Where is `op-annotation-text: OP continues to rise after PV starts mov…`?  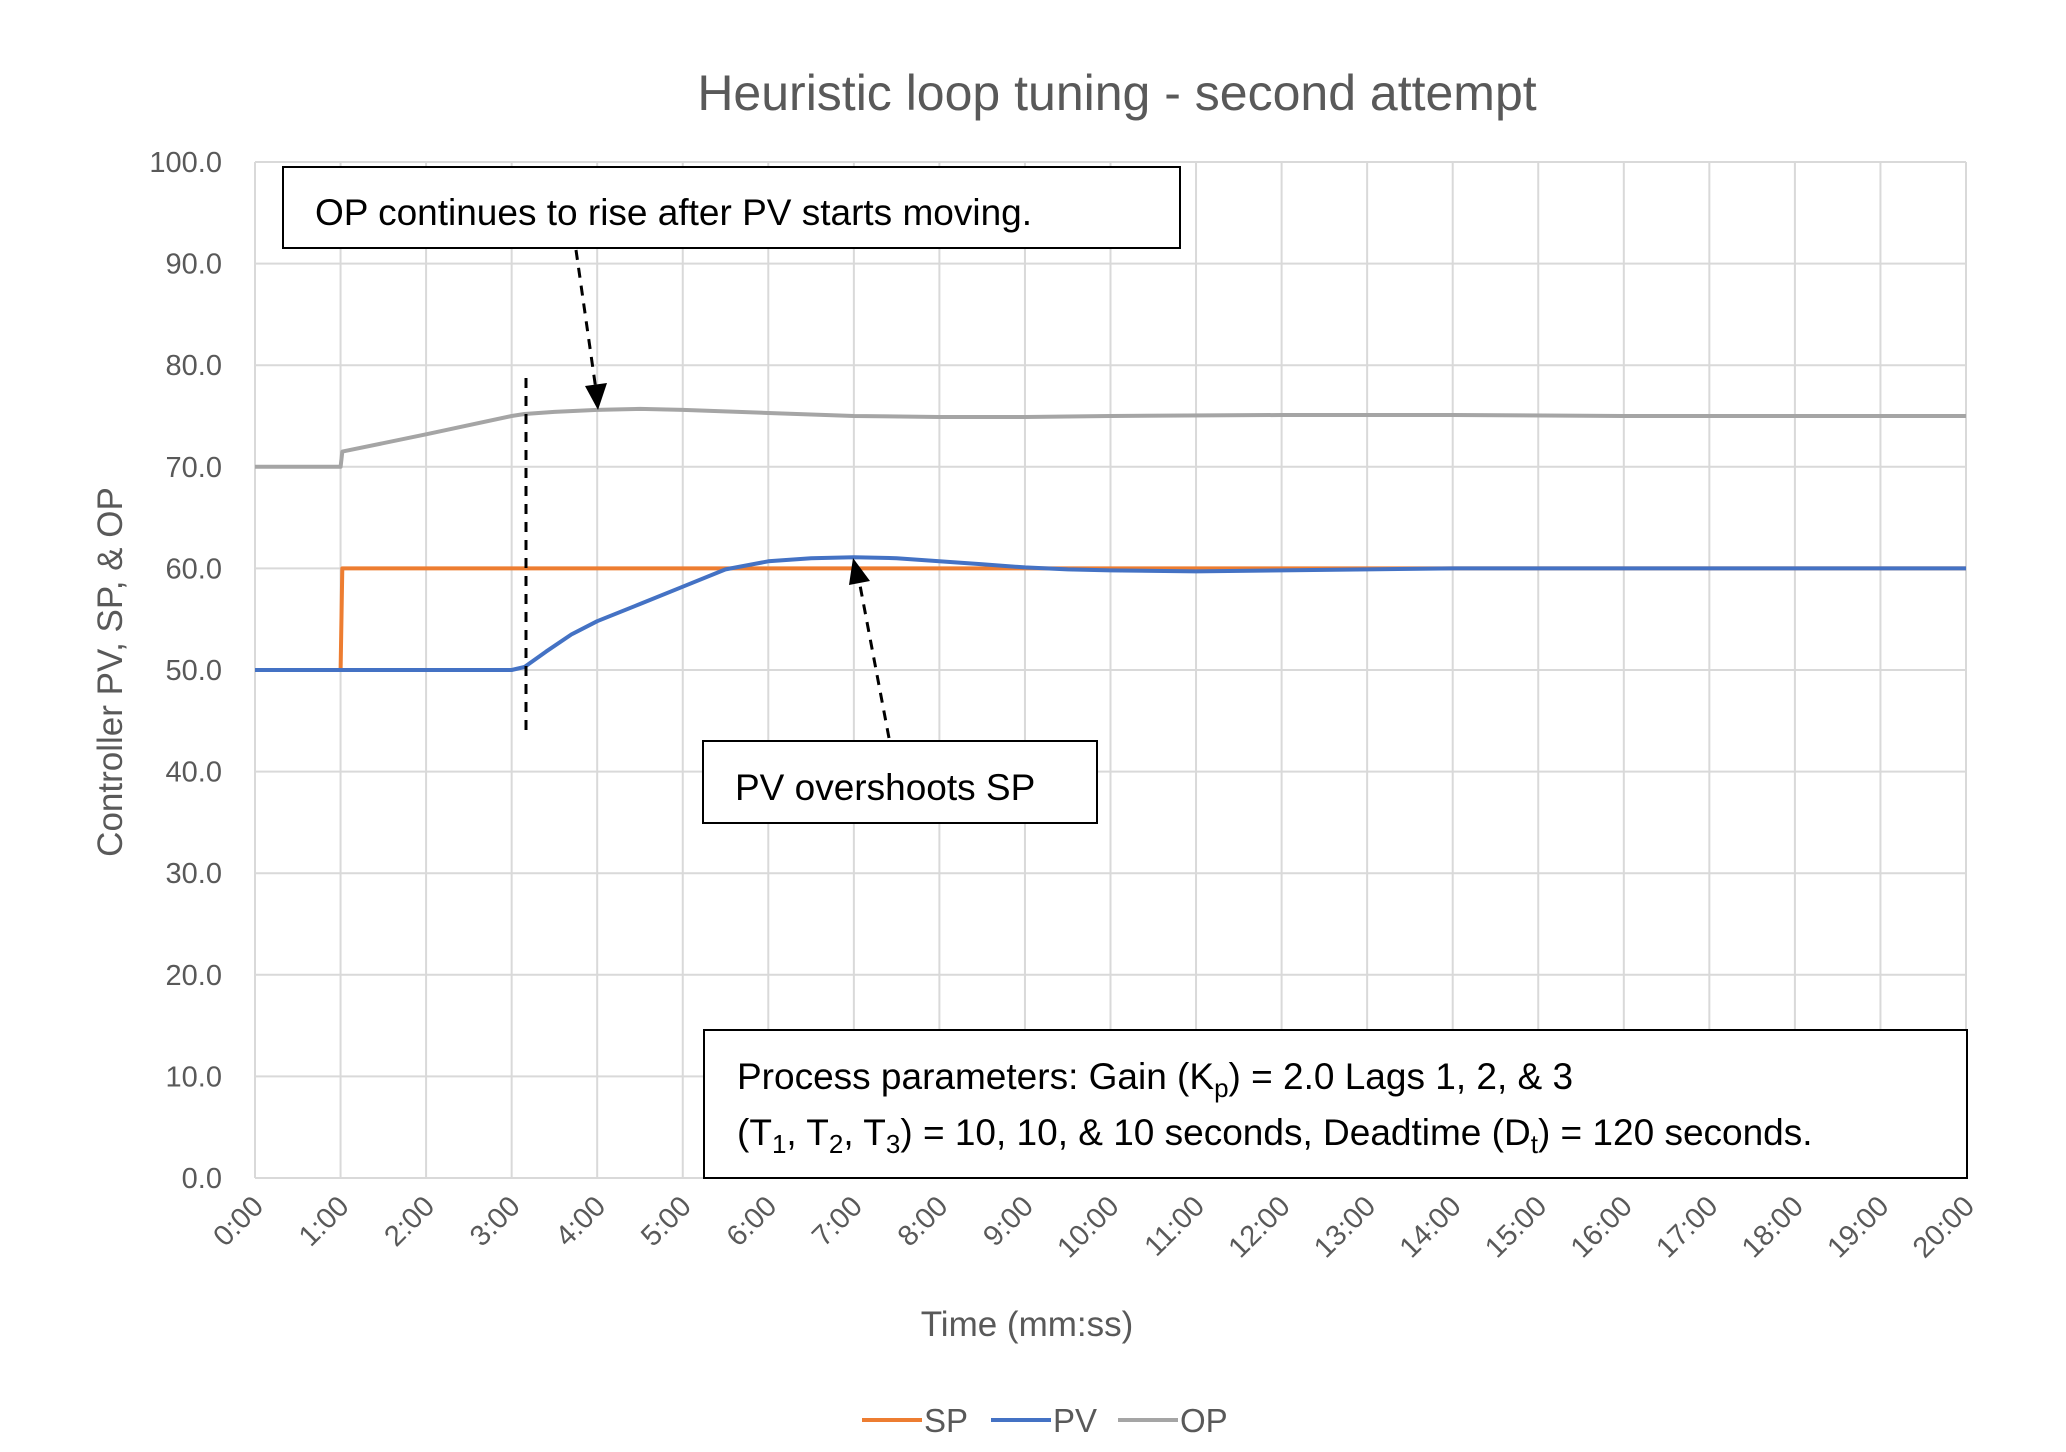 op-annotation-text: OP continues to rise after PV starts mov… is located at coordinates (673, 212).